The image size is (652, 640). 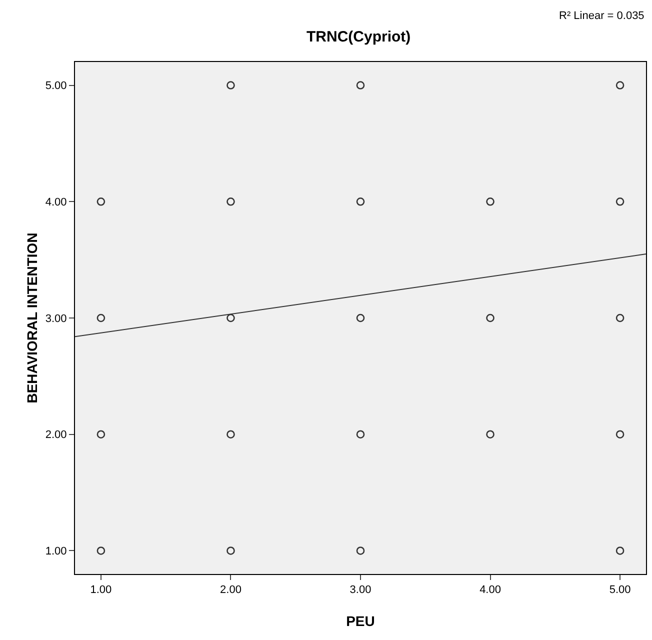 What do you see at coordinates (620, 590) in the screenshot?
I see `x-tick-label: 5.00` at bounding box center [620, 590].